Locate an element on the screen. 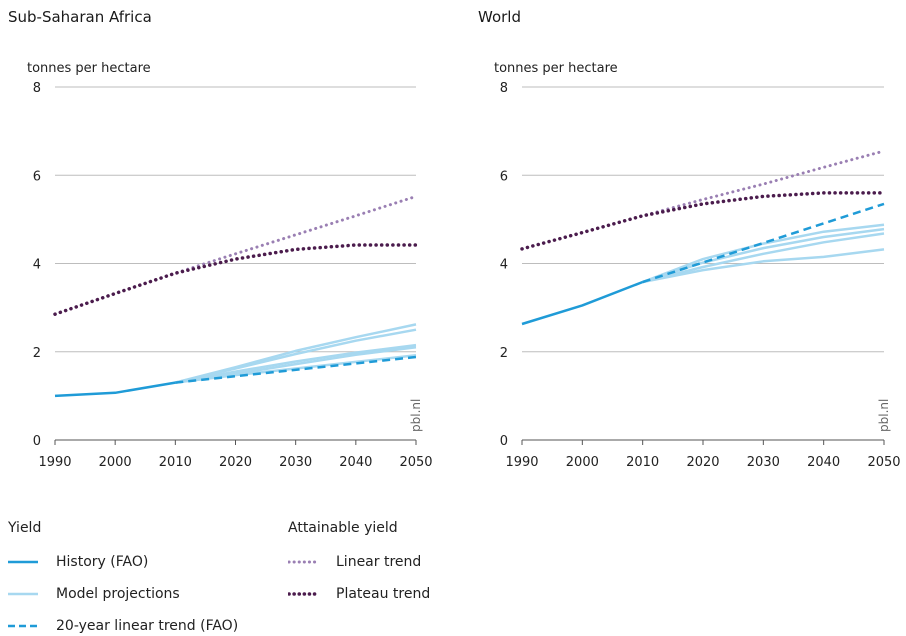 Image resolution: width=906 pixels, height=636 pixels. legend-swatch-linear-trend-fao is located at coordinates (23, 626).